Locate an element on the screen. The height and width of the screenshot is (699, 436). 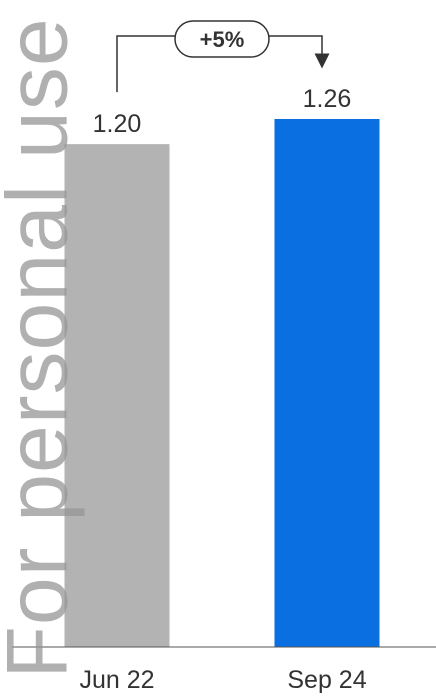
value-label: 1.26 is located at coordinates (327, 99).